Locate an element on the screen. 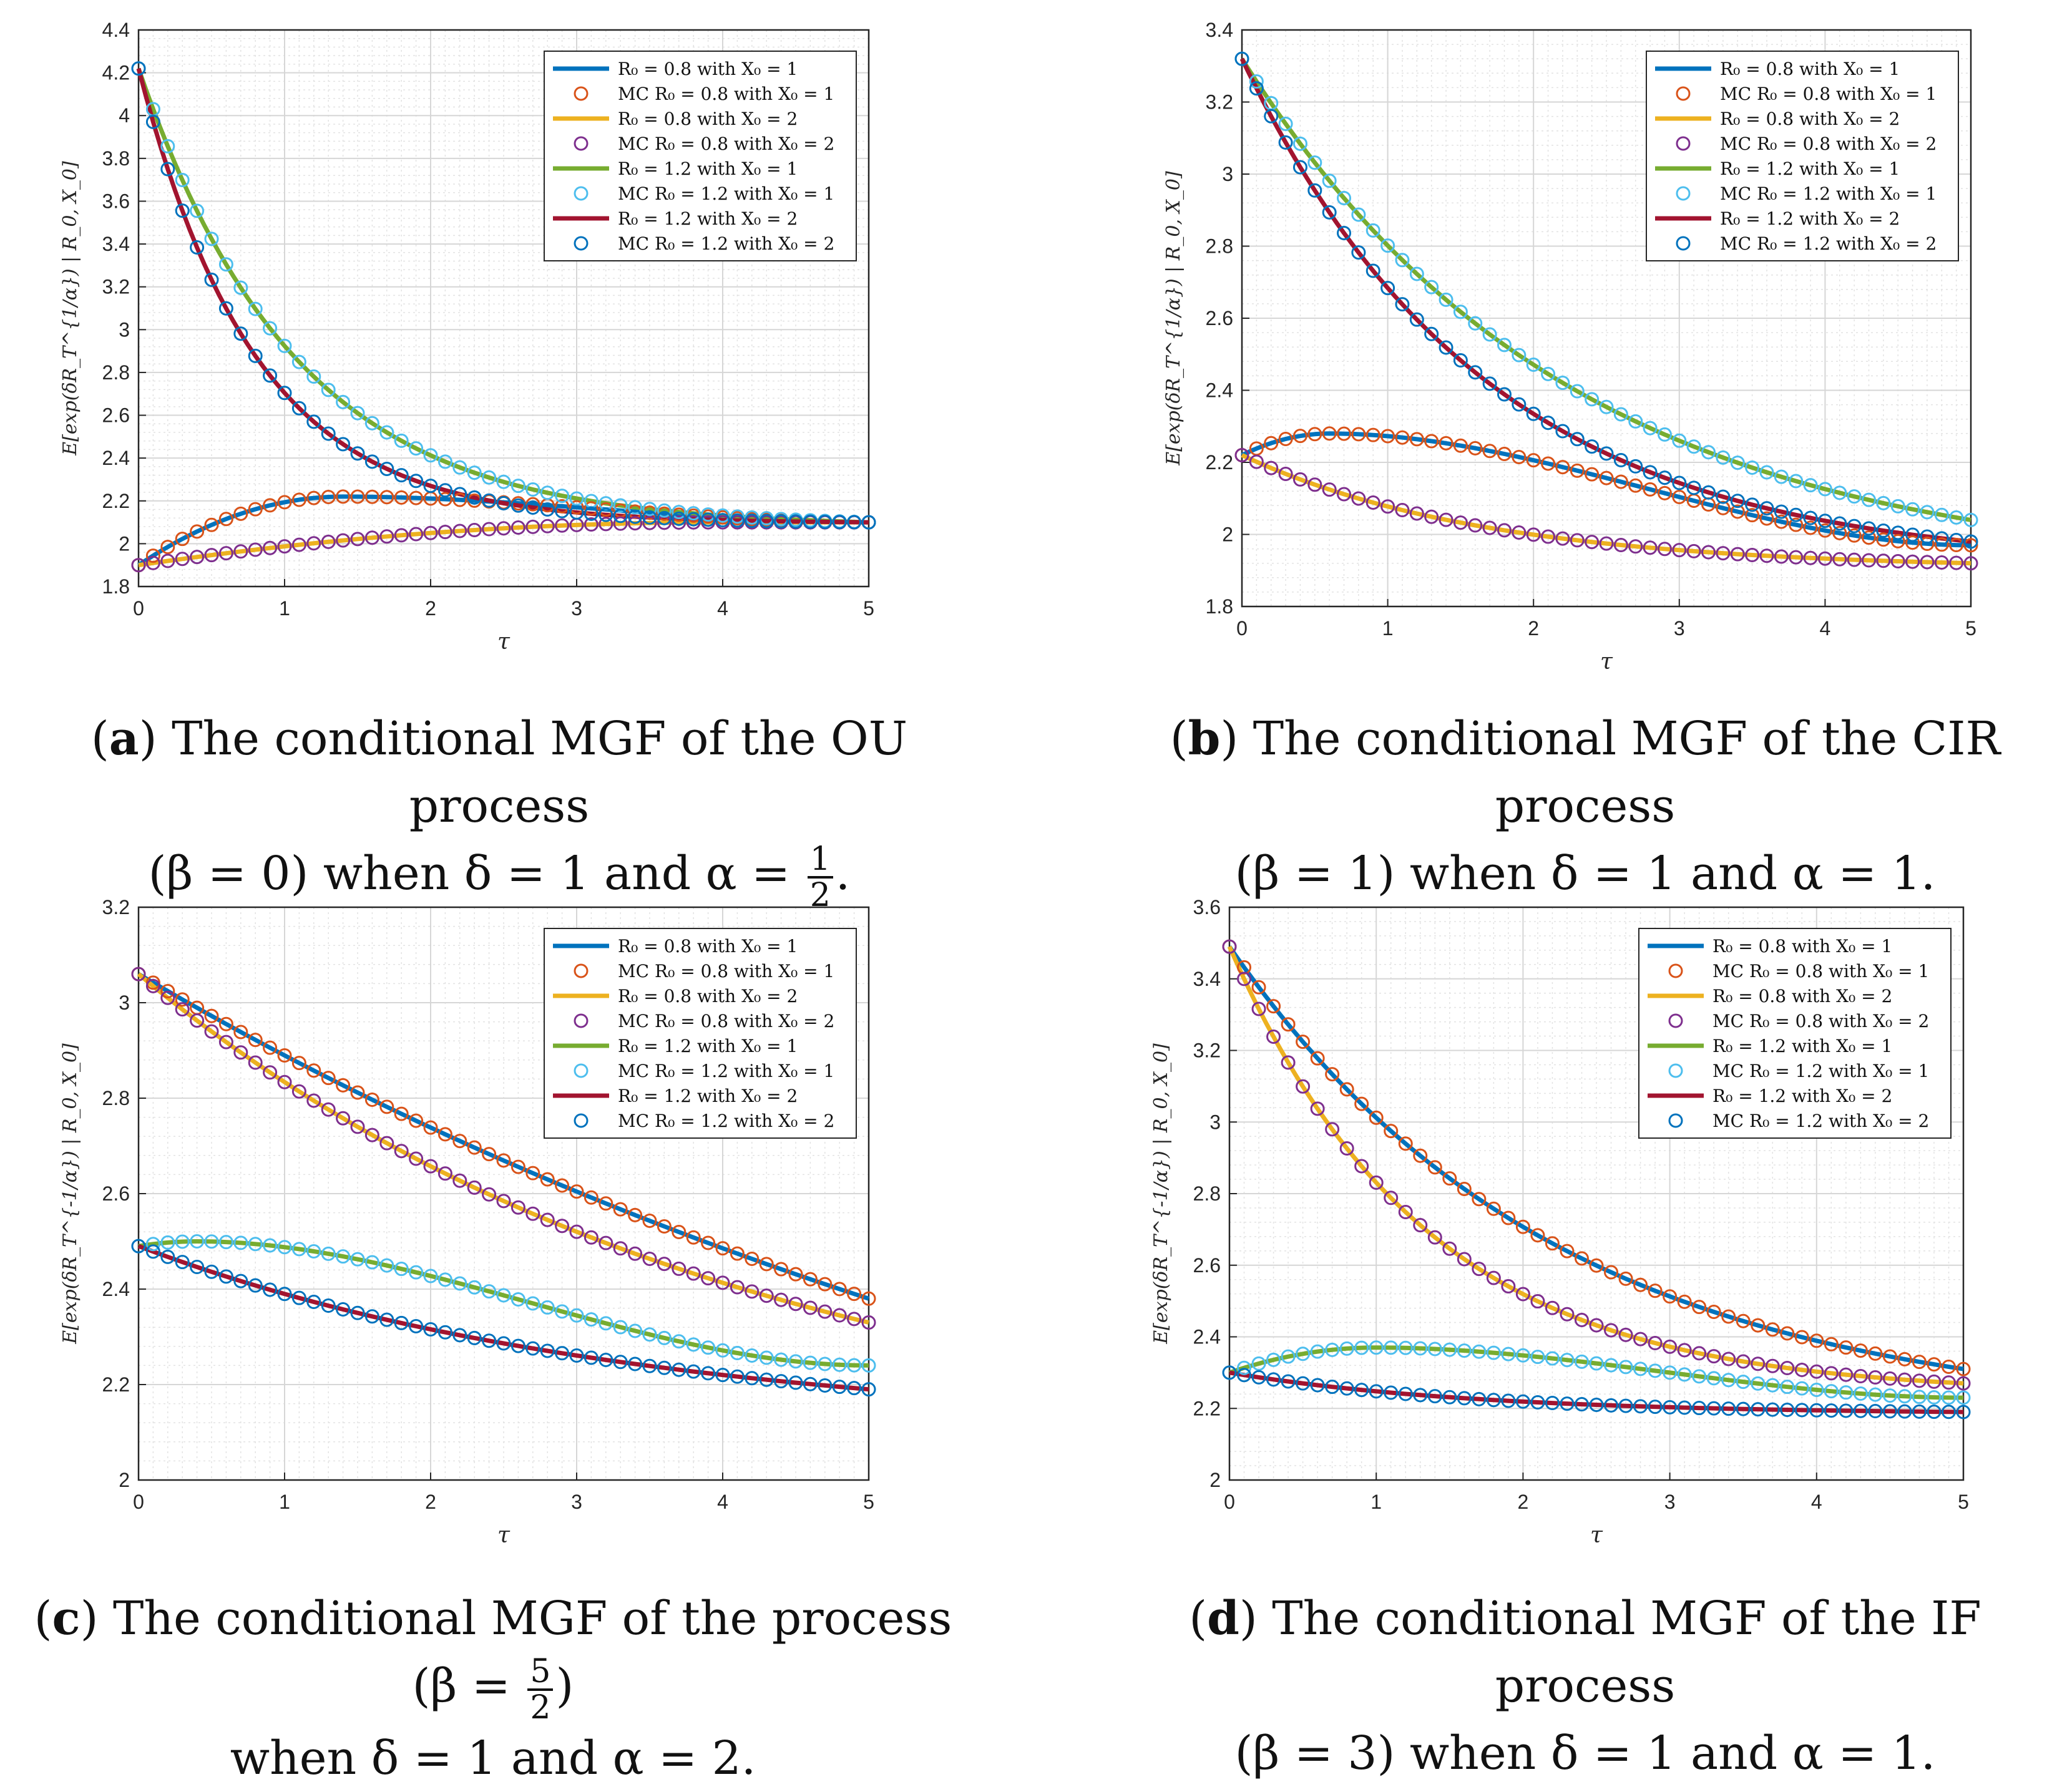 The height and width of the screenshot is (1792, 2052). x-tick-label: 2 is located at coordinates (1533, 628).